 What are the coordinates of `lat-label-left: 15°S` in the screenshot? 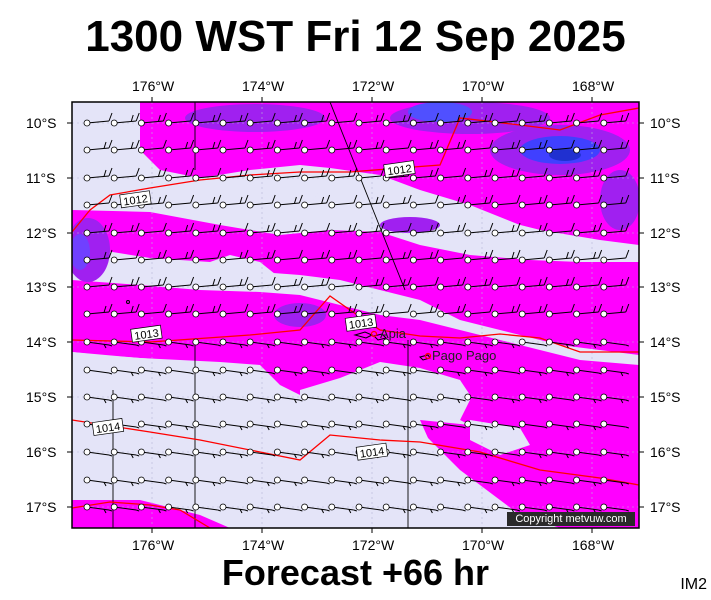 It's located at (41, 397).